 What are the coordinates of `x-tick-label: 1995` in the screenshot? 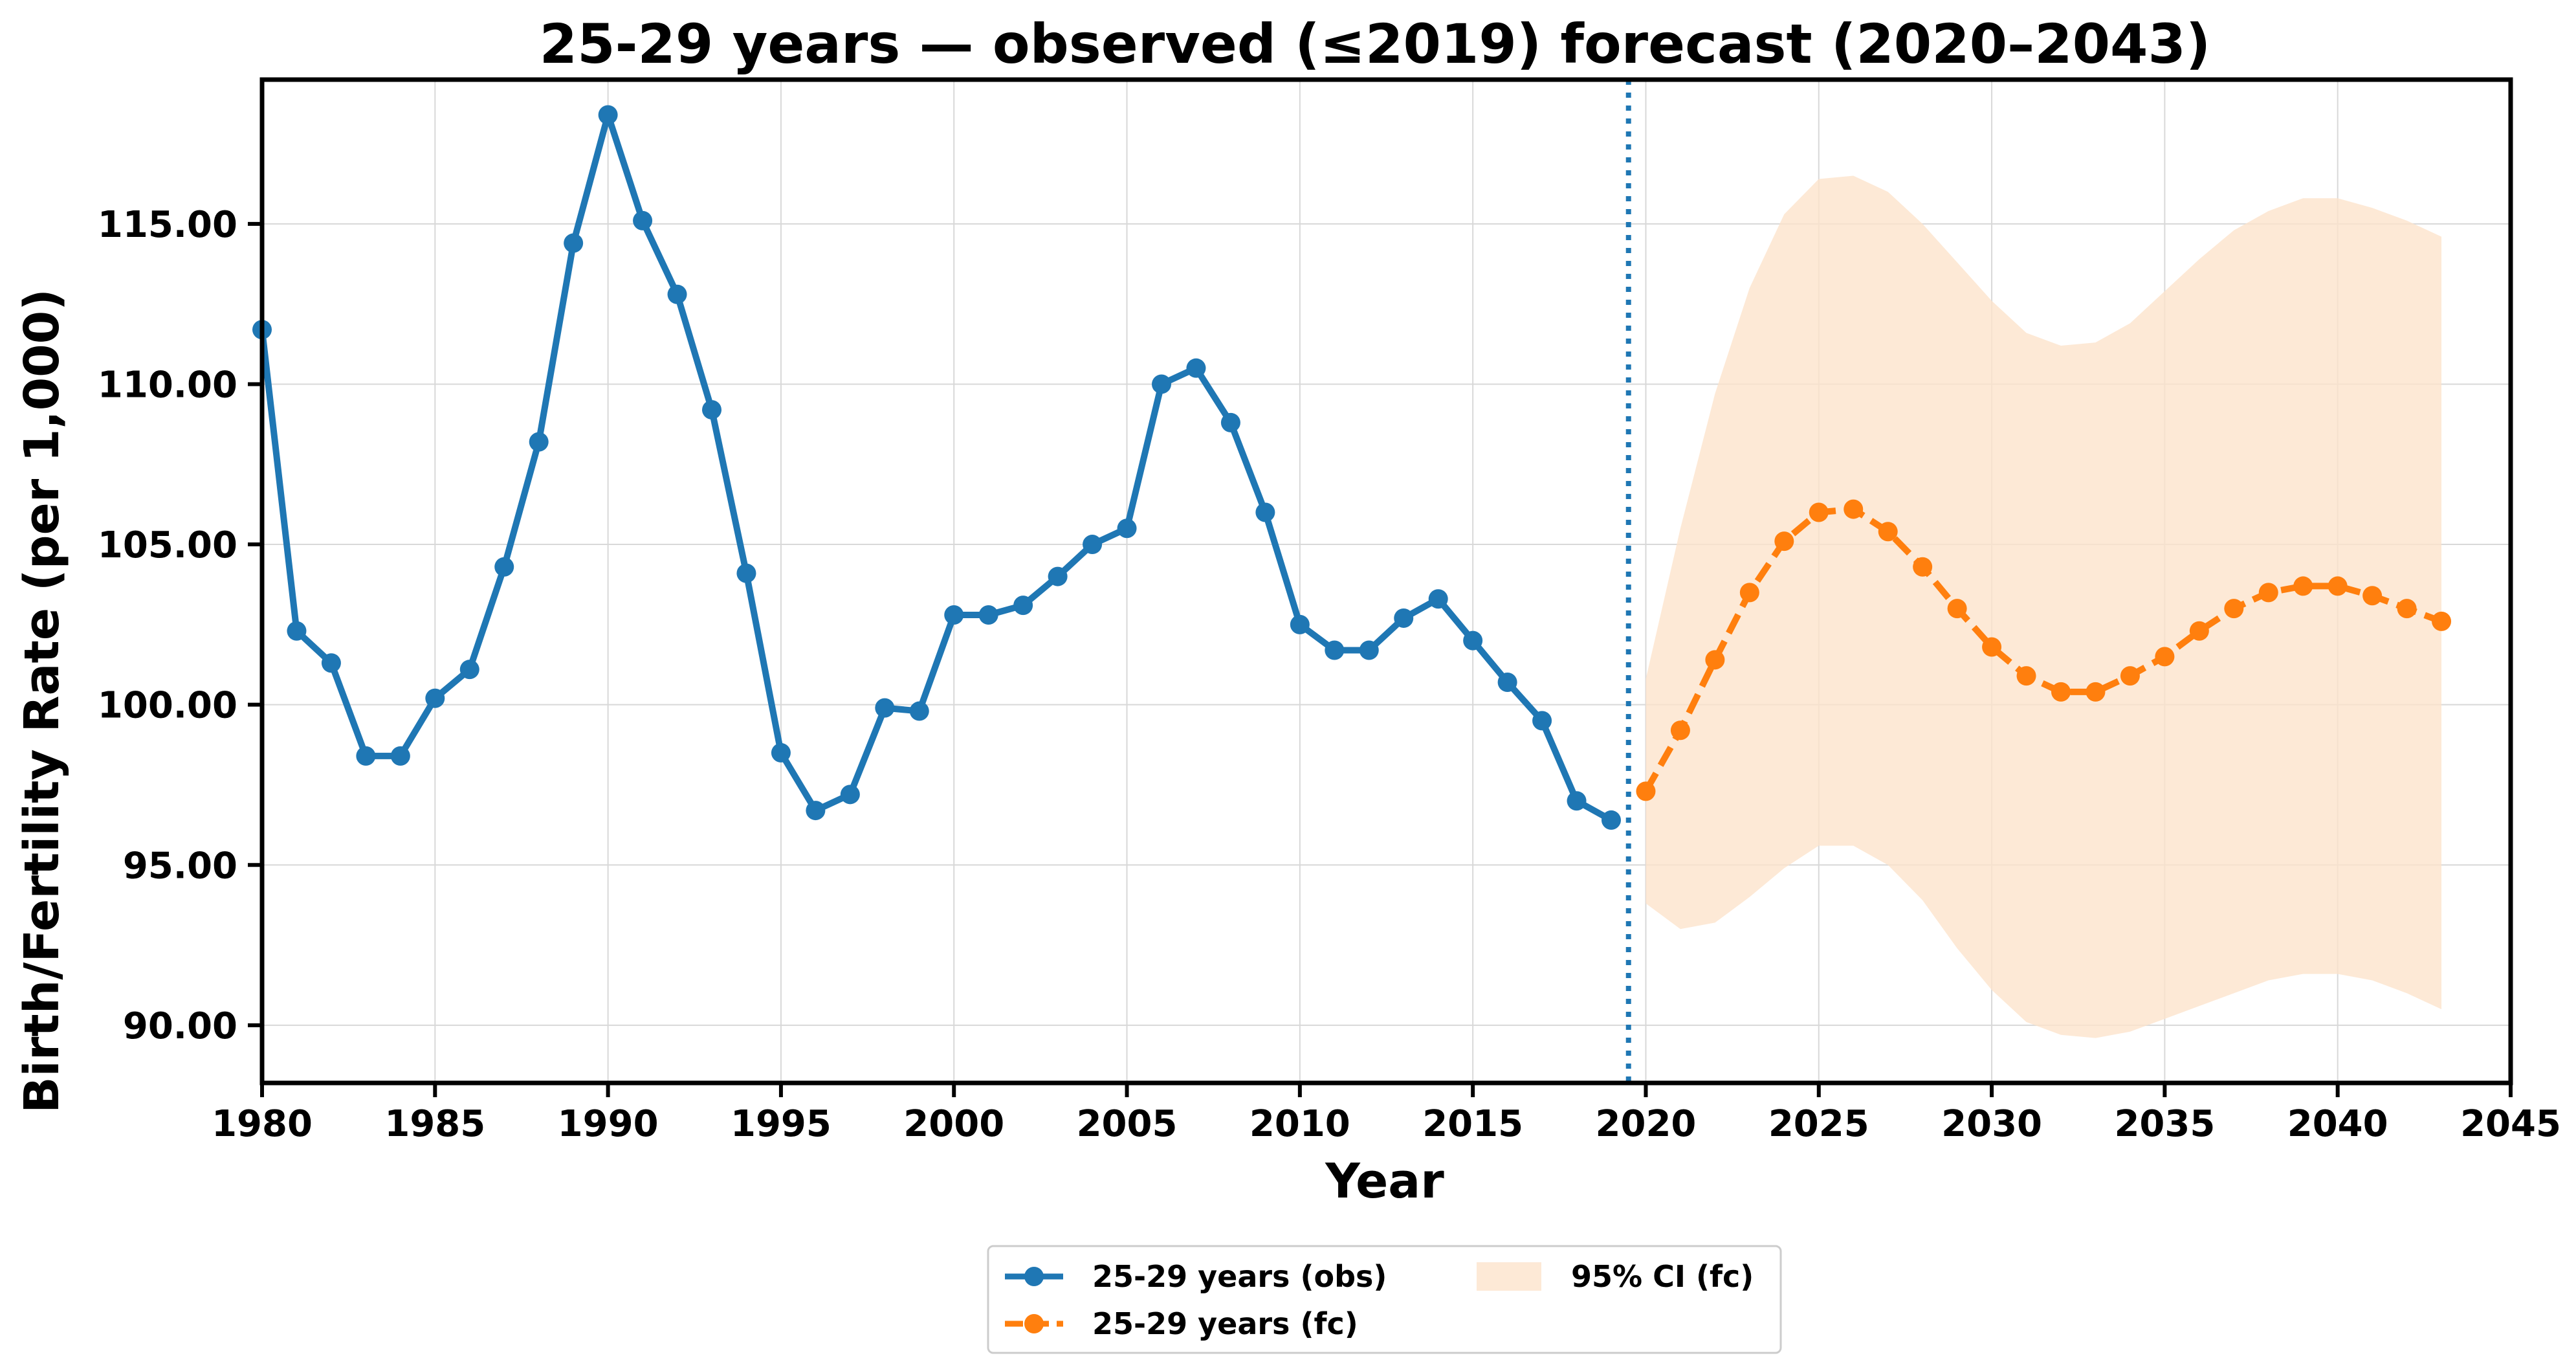 It's located at (781, 1124).